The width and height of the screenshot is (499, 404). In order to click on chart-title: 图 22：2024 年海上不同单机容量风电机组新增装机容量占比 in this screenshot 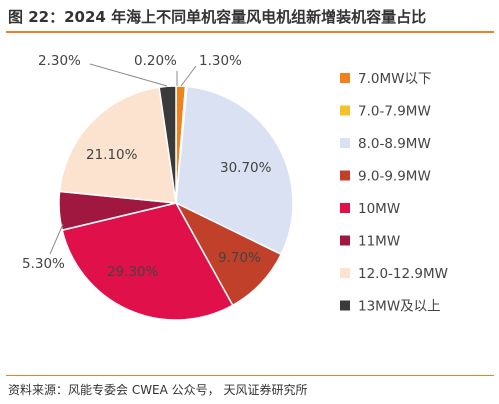, I will do `click(217, 17)`.